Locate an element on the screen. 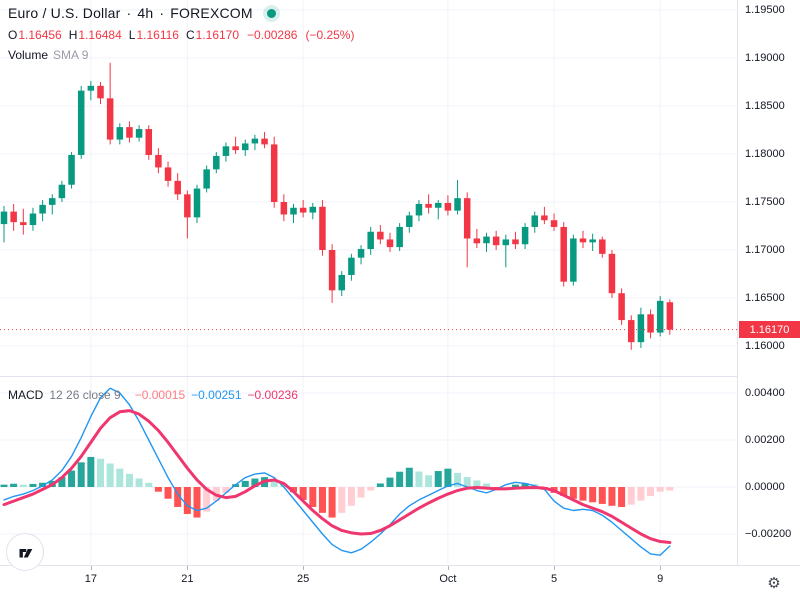 Image resolution: width=800 pixels, height=600 pixels. price-axis-label: 1.18500 is located at coordinates (765, 105).